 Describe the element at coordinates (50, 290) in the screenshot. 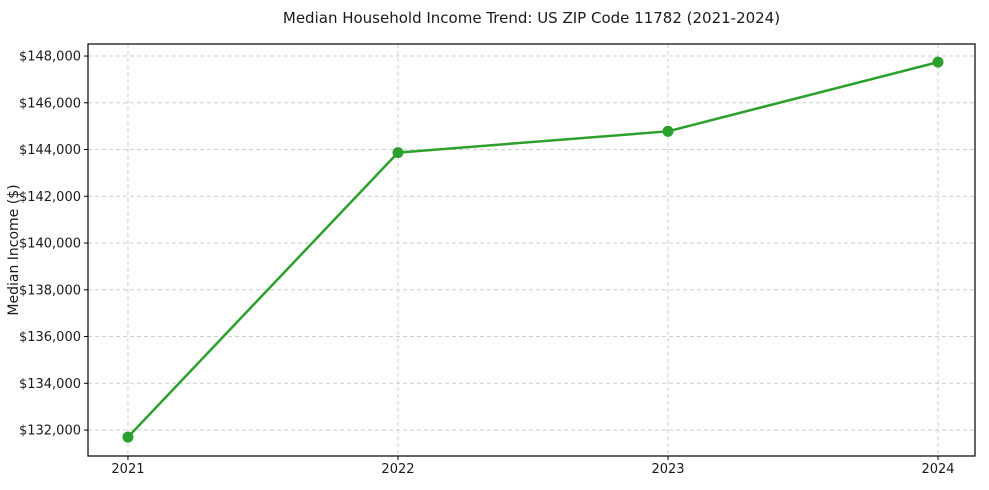

I see `y-tick-label: $138,000` at that location.